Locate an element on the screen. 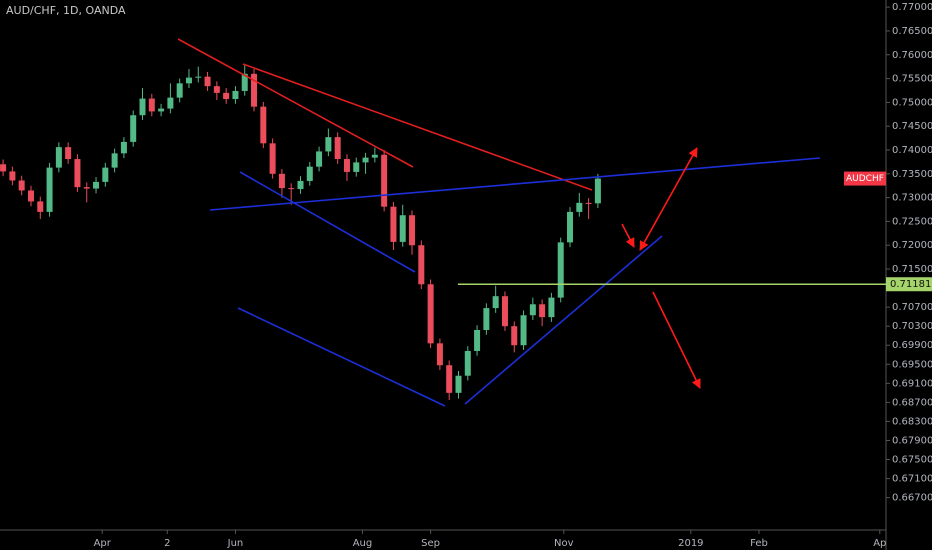 This screenshot has height=550, width=932. x-tick-label: Ap is located at coordinates (879, 543).